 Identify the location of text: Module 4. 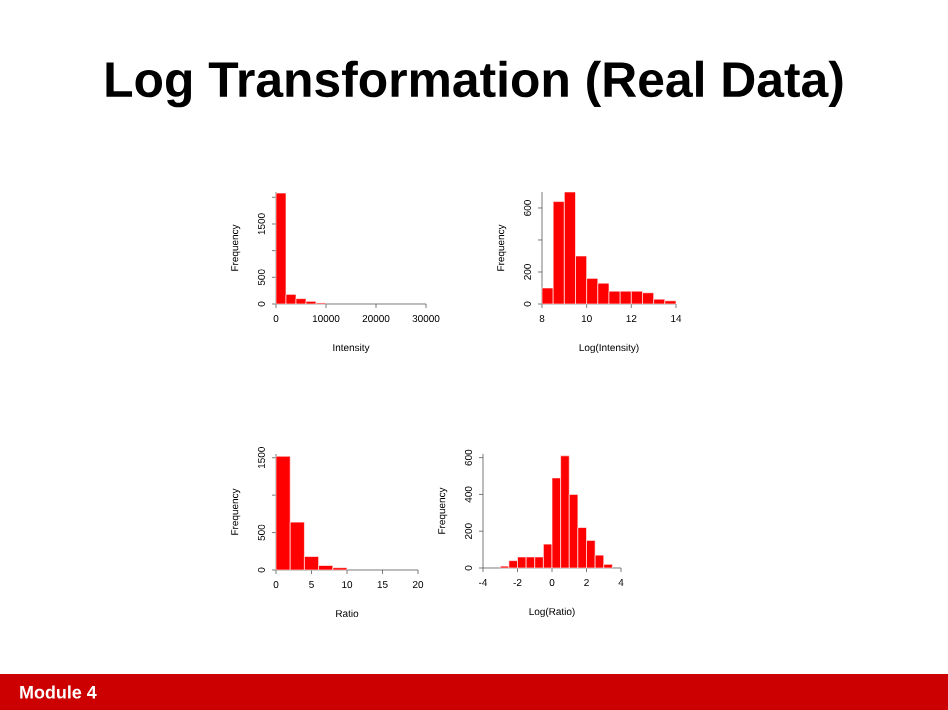
(58, 692).